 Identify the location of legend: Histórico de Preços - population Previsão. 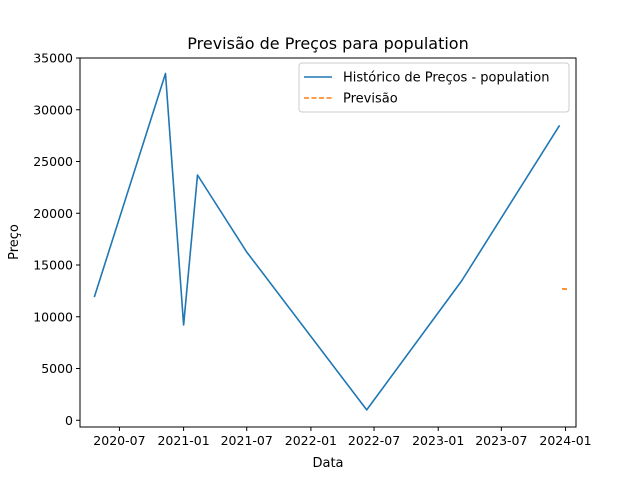
(434, 87).